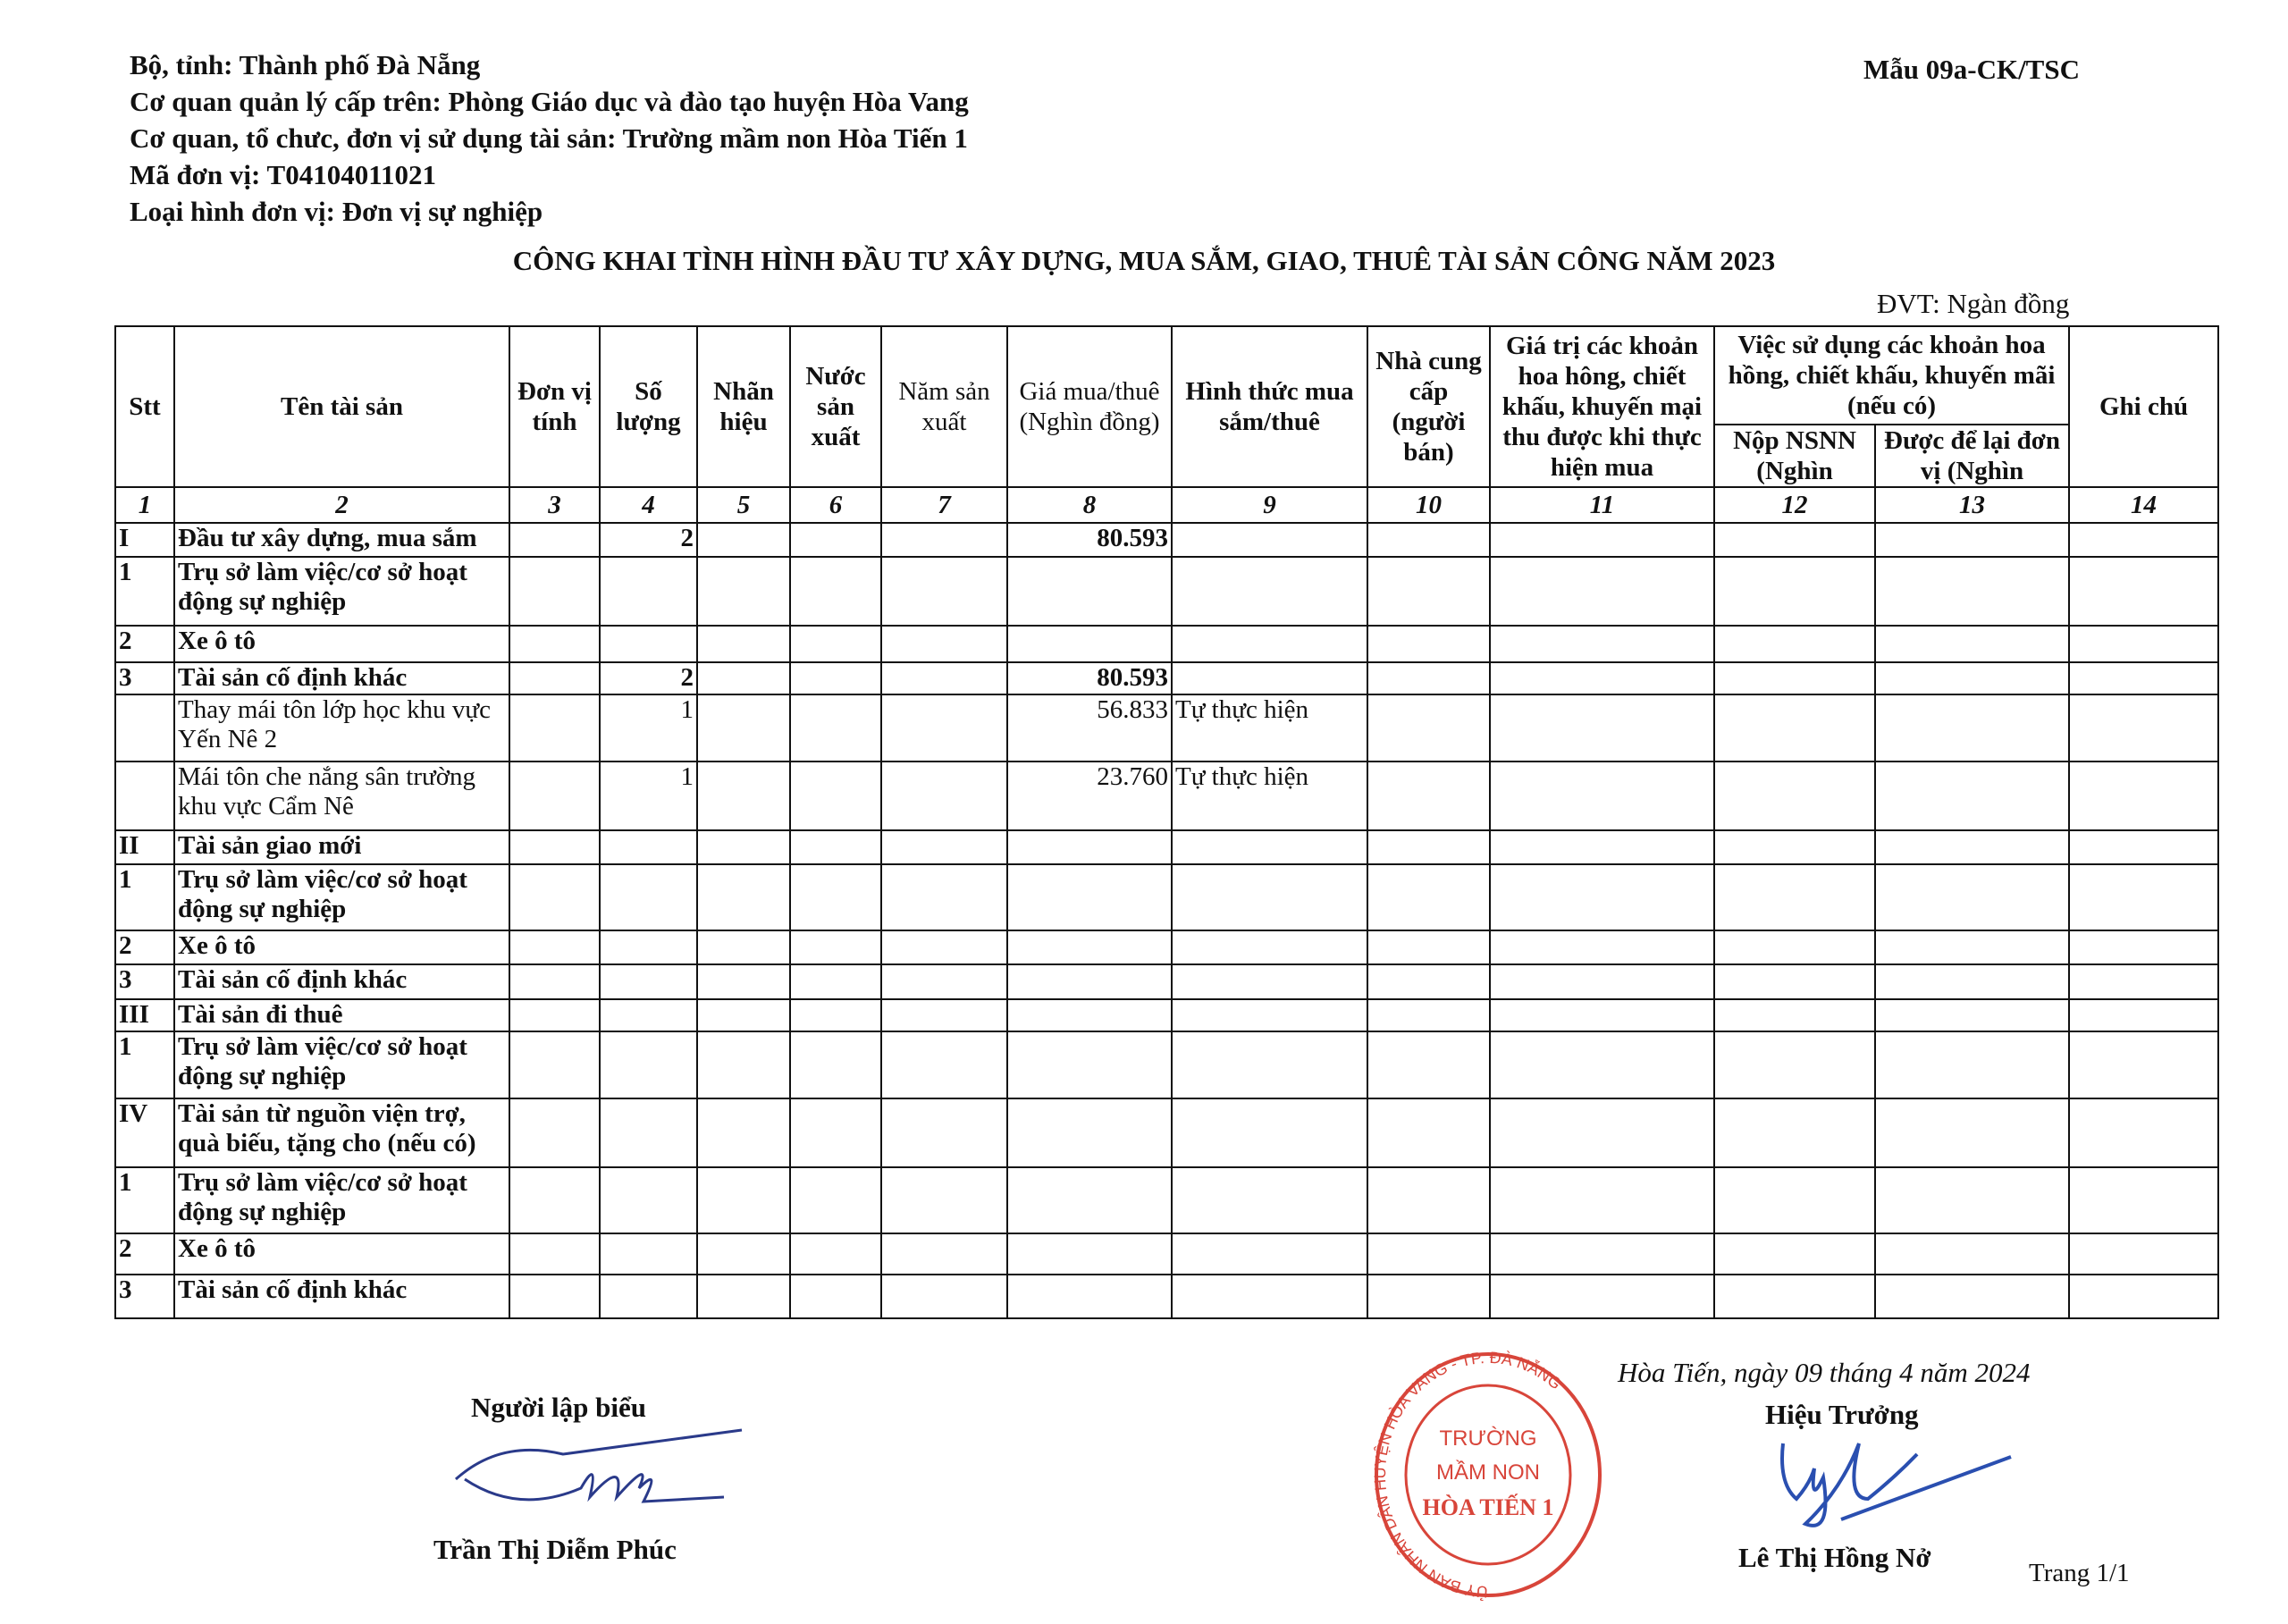  What do you see at coordinates (649, 678) in the screenshot?
I see `table-cell: 2` at bounding box center [649, 678].